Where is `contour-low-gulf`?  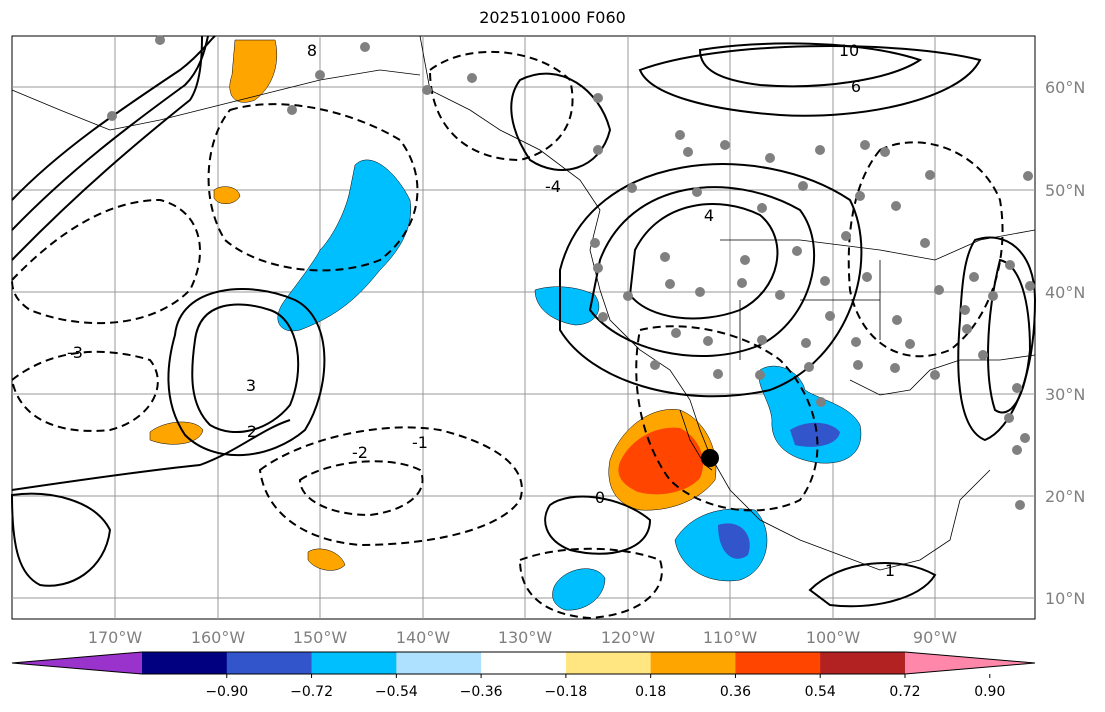 contour-low-gulf is located at coordinates (561, 121).